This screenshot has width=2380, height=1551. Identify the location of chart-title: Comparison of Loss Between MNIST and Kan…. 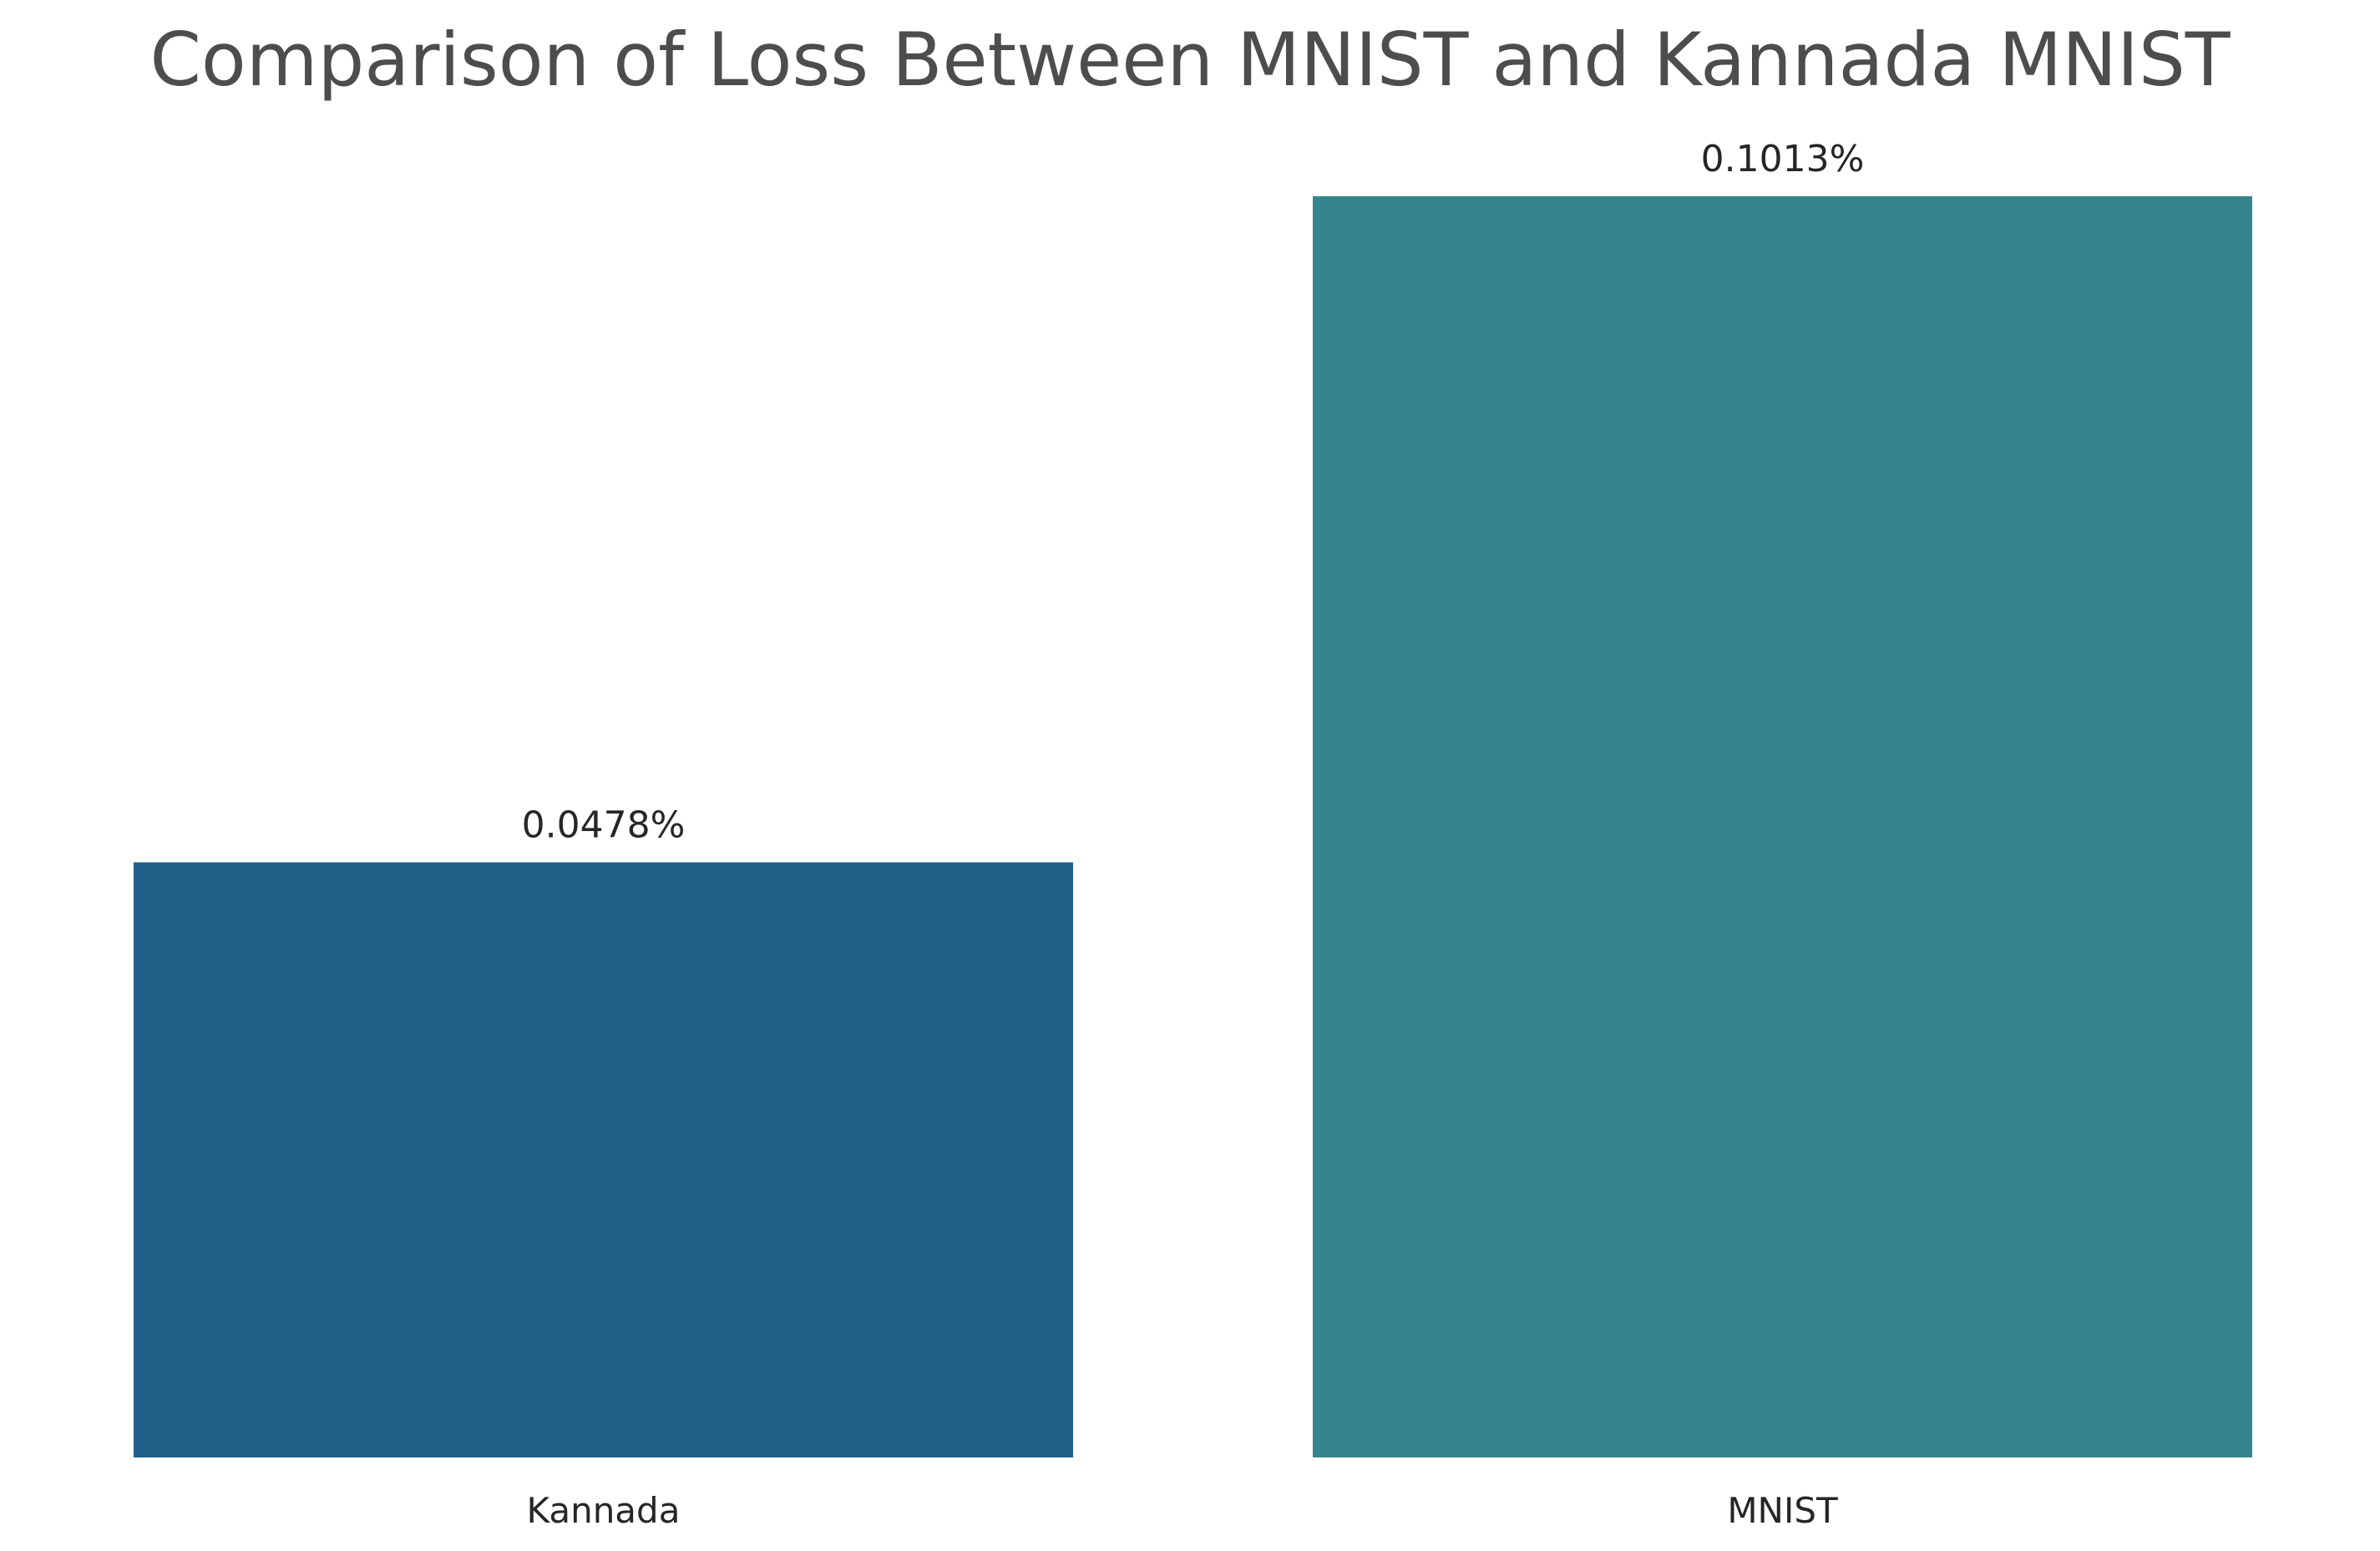
(1190, 60).